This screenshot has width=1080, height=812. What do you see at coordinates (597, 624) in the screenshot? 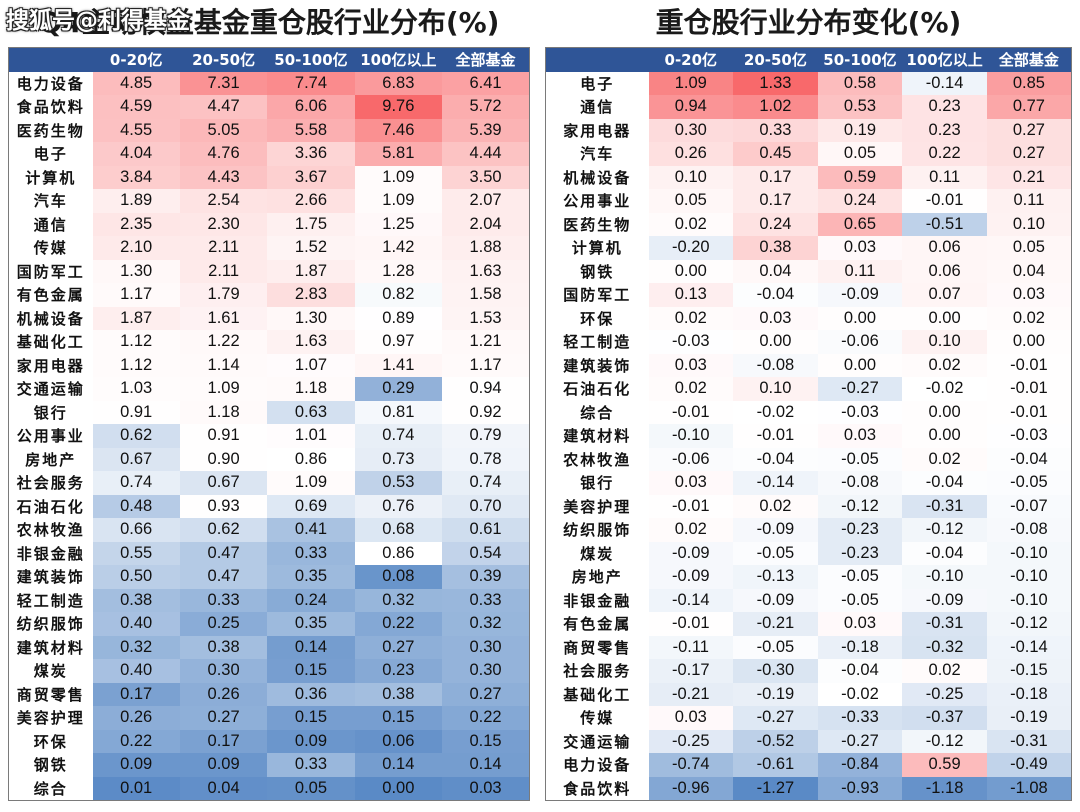
I see `row-label: 有色金属` at bounding box center [597, 624].